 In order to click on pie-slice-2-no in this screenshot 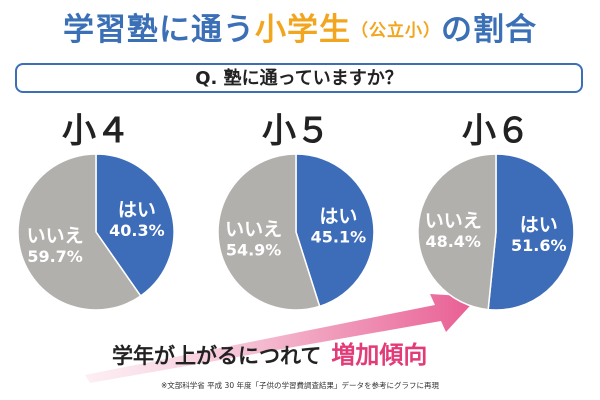, I will do `click(269, 232)`.